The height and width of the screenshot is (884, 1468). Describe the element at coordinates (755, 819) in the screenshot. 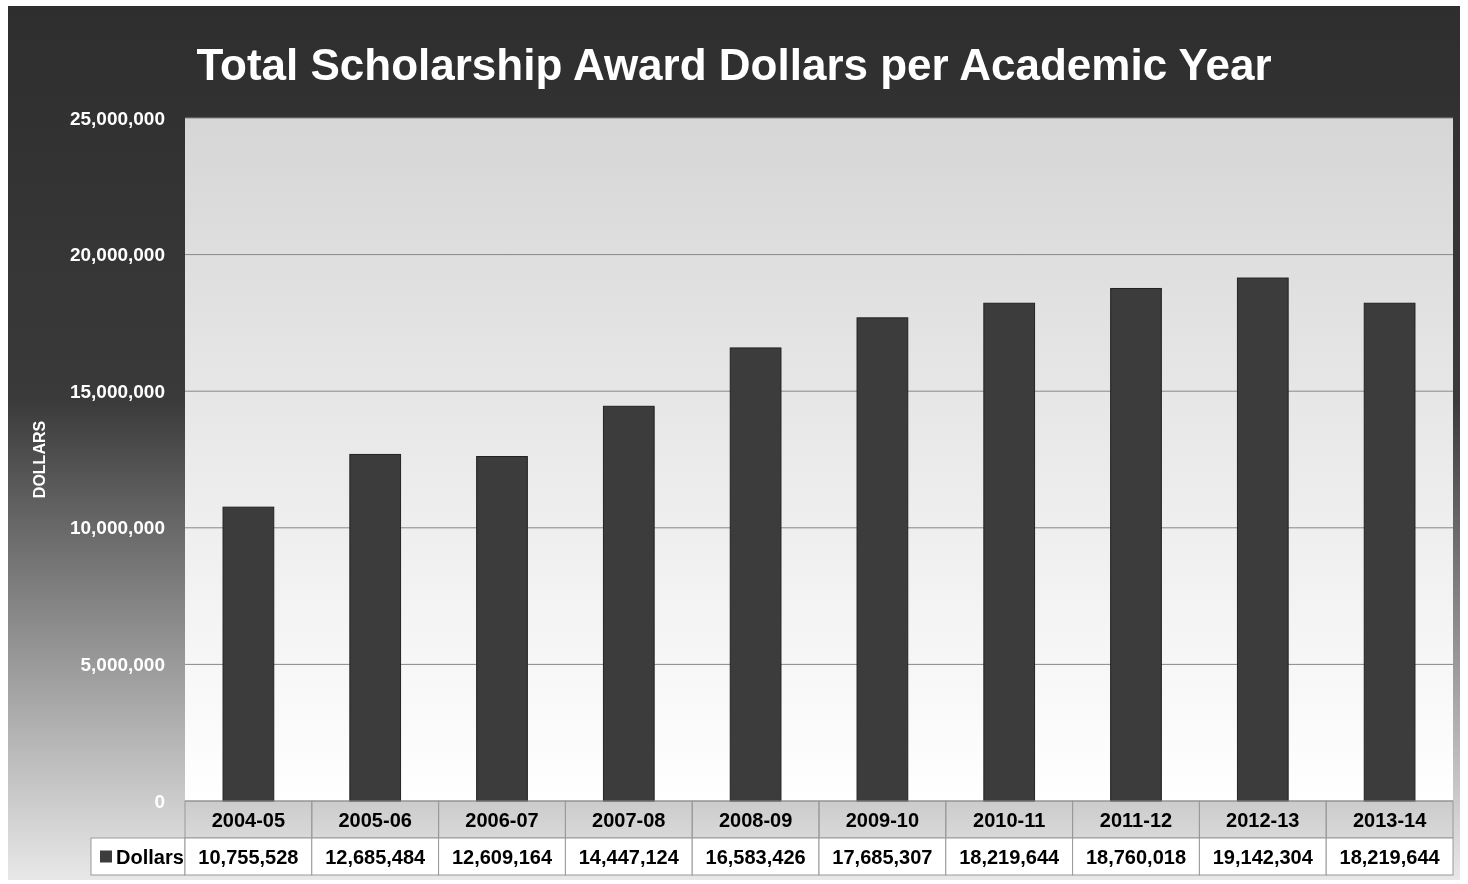

I see `x-tick-label: 2008-09` at that location.